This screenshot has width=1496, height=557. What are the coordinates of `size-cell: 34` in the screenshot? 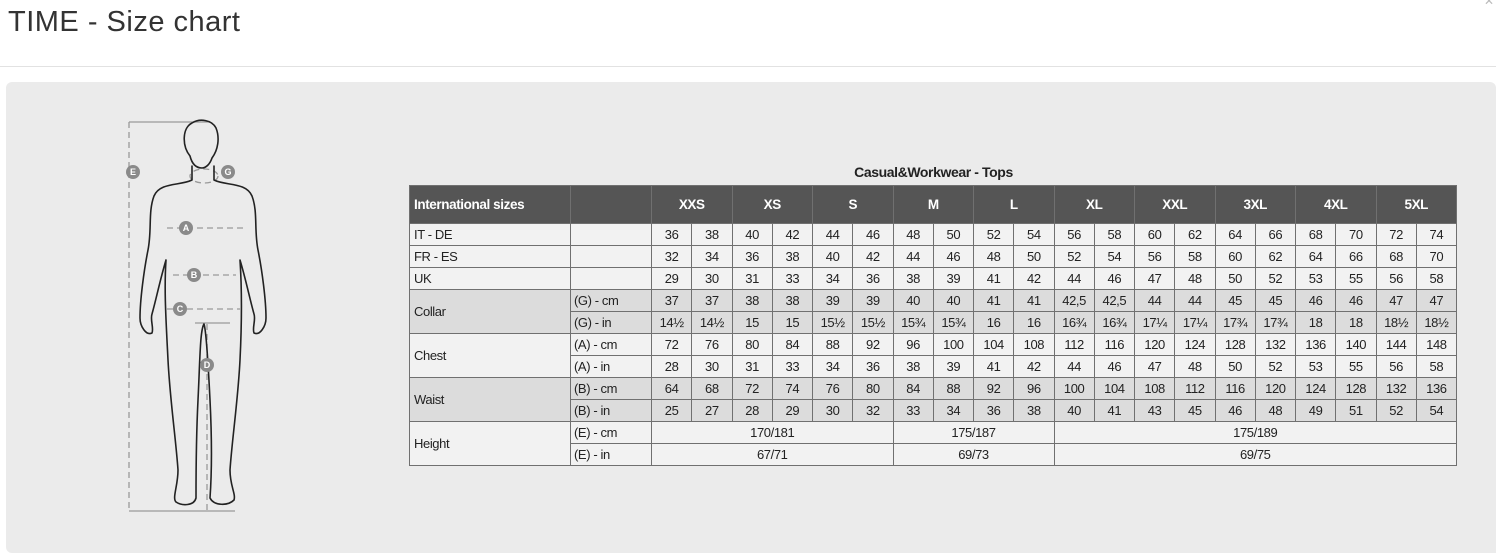 It's located at (953, 410).